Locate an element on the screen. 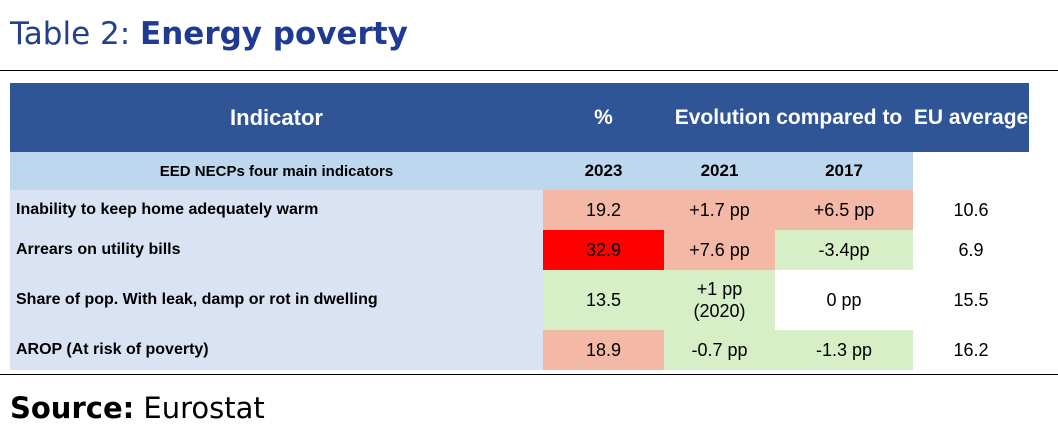  row-indicator: AROP (At risk of poverty) is located at coordinates (276, 350).